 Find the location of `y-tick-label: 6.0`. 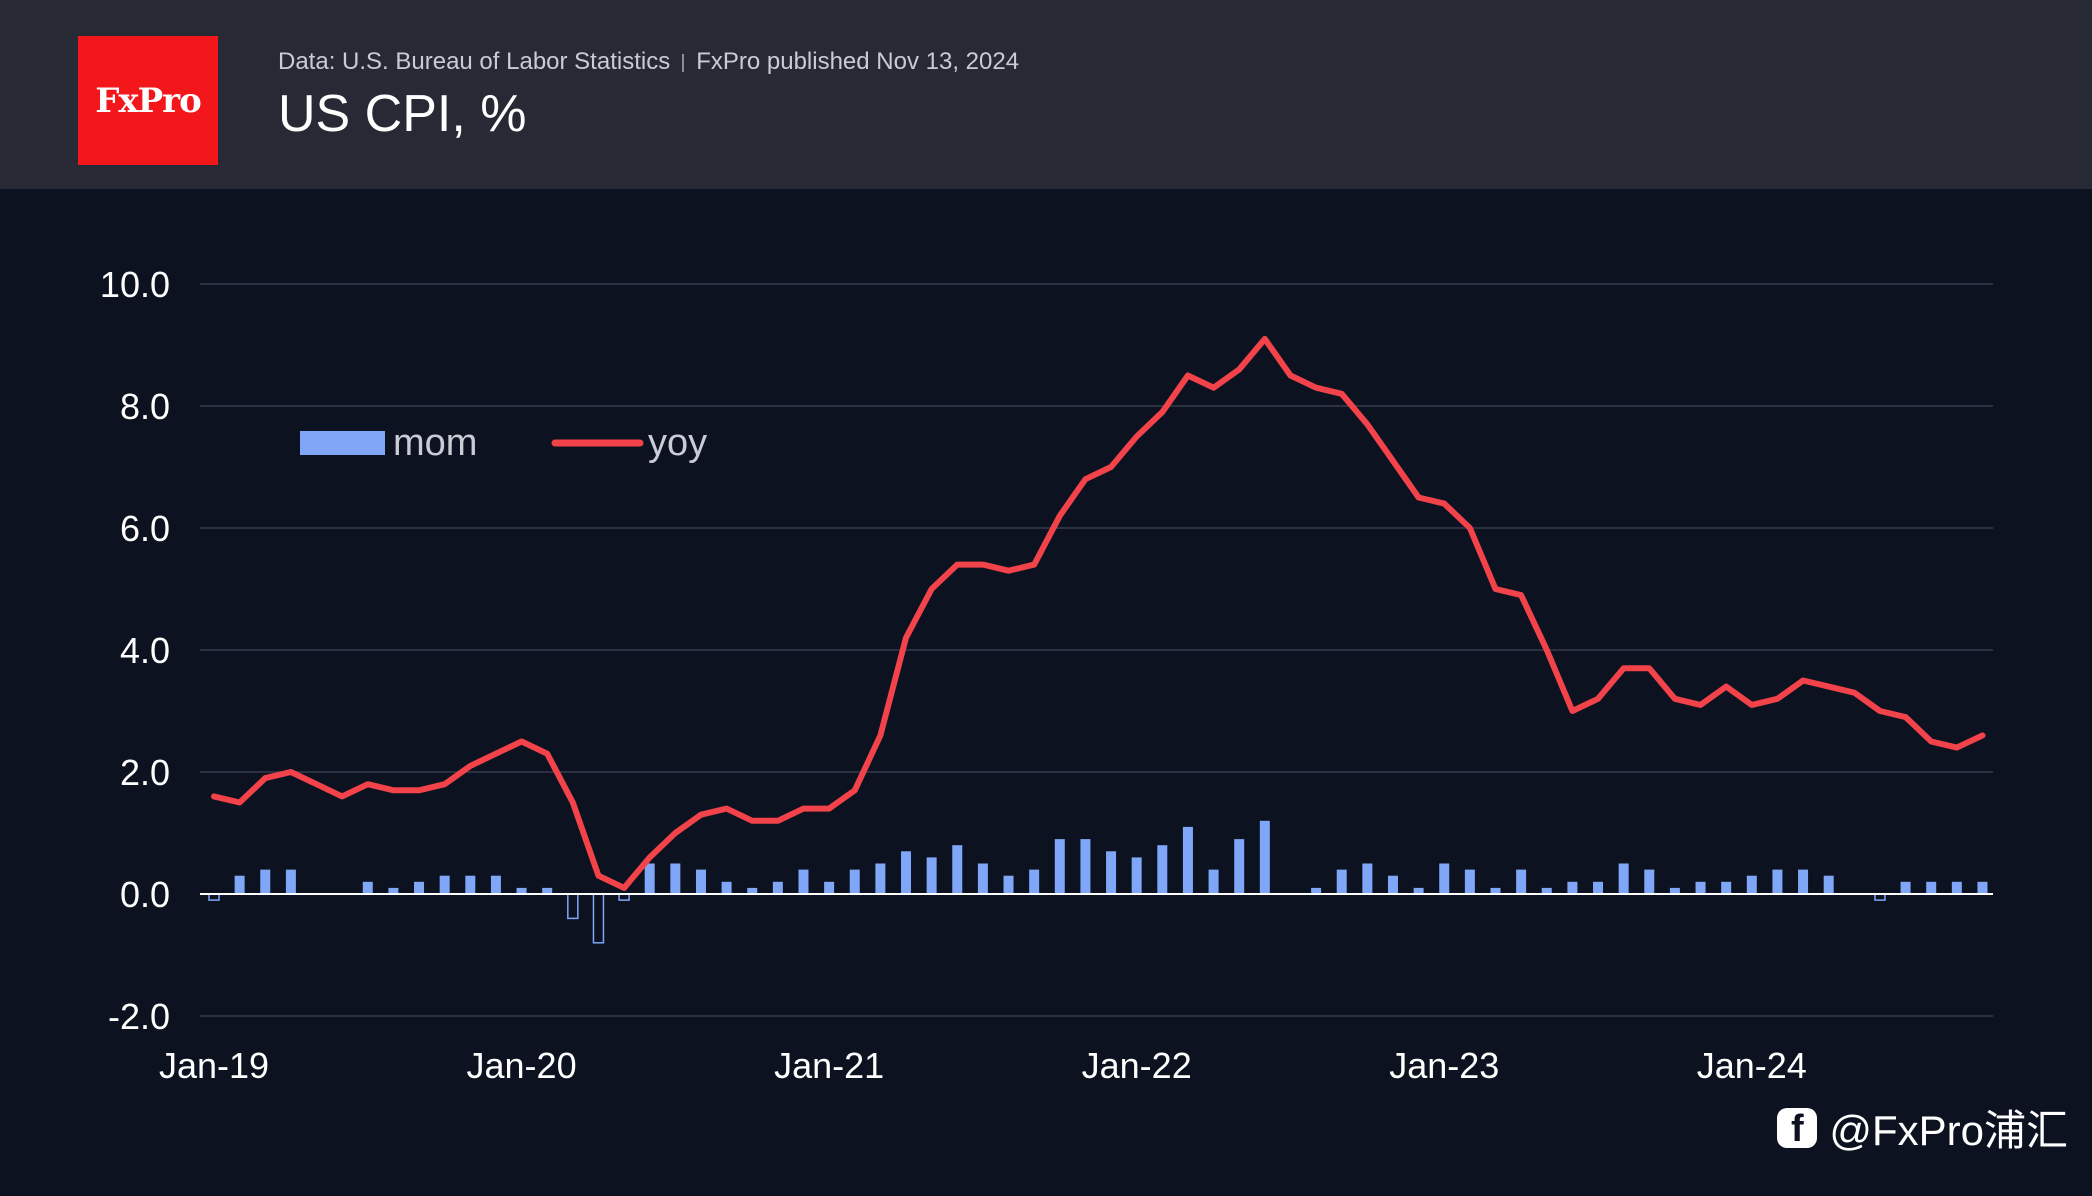

y-tick-label: 6.0 is located at coordinates (145, 528).